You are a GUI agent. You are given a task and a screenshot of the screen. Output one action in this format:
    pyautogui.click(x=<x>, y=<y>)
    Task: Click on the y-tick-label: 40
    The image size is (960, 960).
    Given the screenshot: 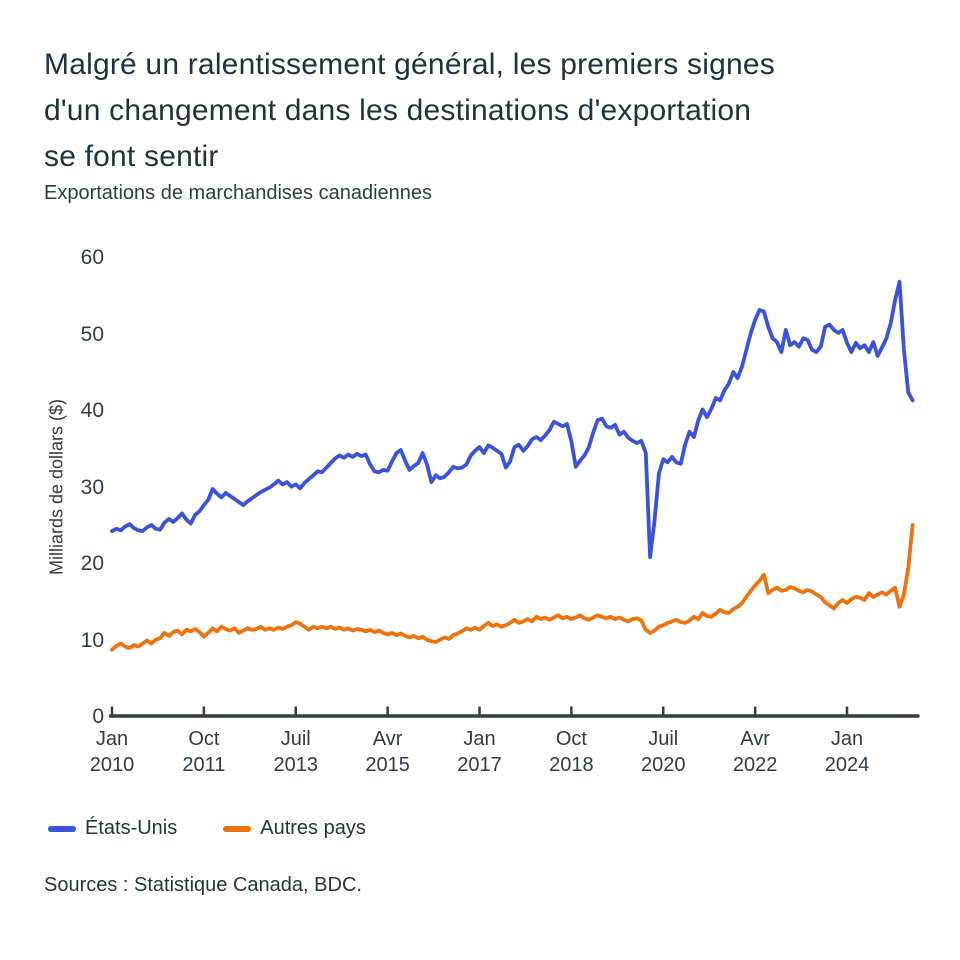 What is the action you would take?
    pyautogui.click(x=92, y=410)
    